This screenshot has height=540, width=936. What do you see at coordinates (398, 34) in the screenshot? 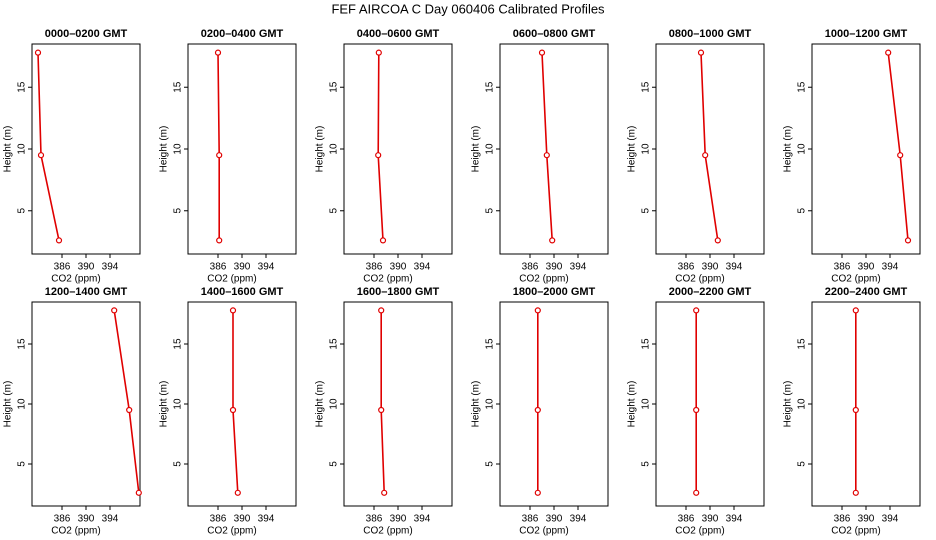
I see `panel-title: 0400–0600 GMT` at bounding box center [398, 34].